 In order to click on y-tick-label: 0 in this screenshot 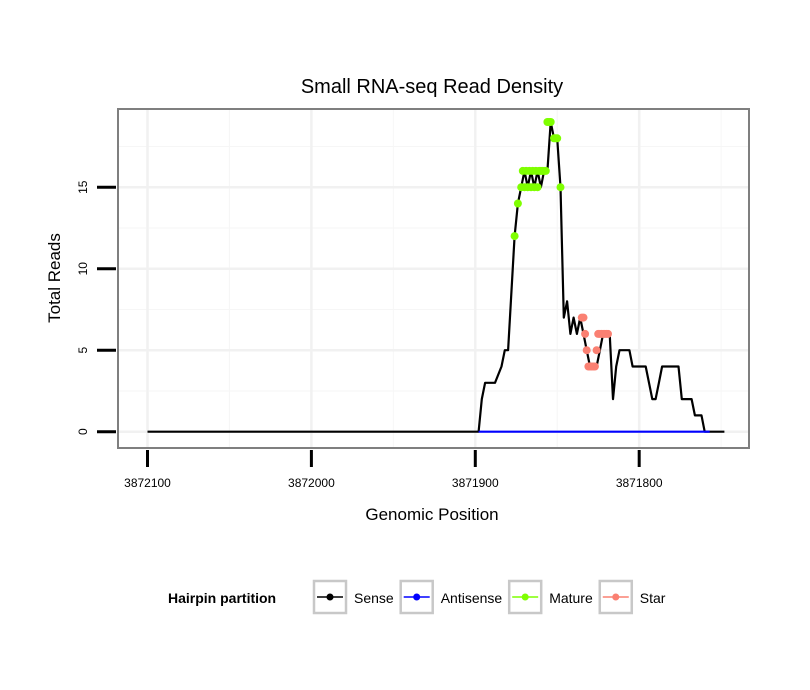, I will do `click(83, 431)`.